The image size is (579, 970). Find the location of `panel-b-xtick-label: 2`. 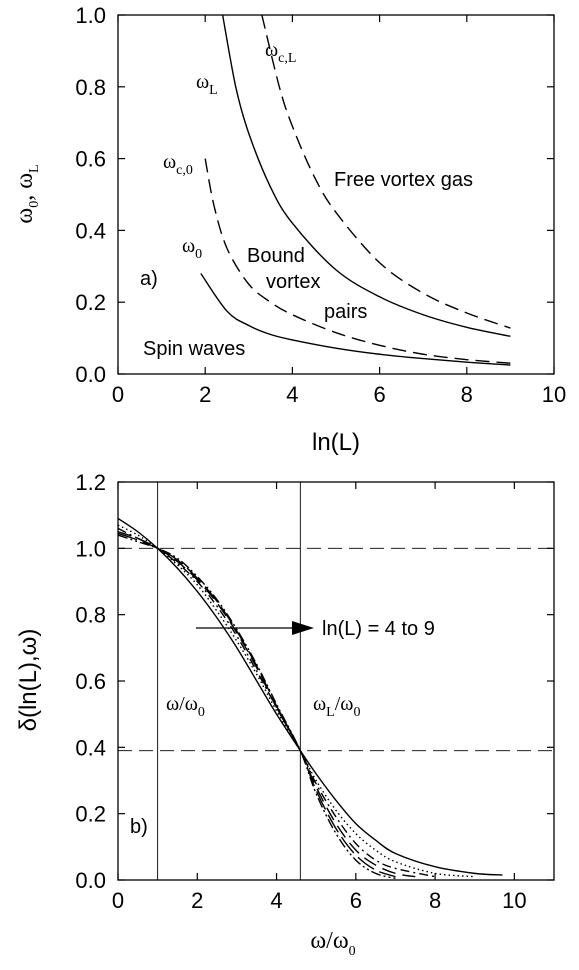

panel-b-xtick-label: 2 is located at coordinates (197, 900).